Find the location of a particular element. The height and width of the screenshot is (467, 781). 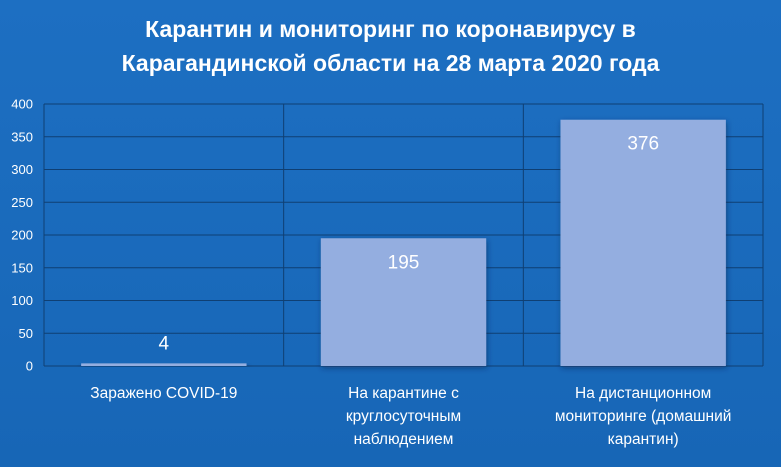

x-tick-label: карантин) is located at coordinates (643, 439).